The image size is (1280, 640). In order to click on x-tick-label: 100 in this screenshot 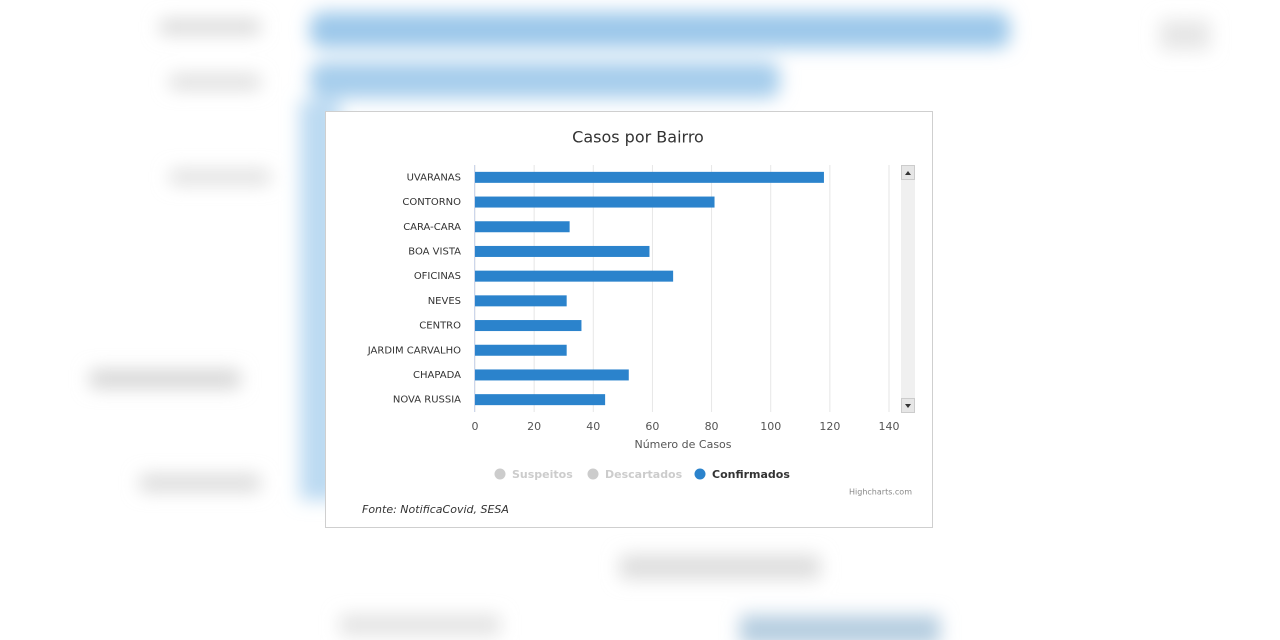, I will do `click(770, 426)`.